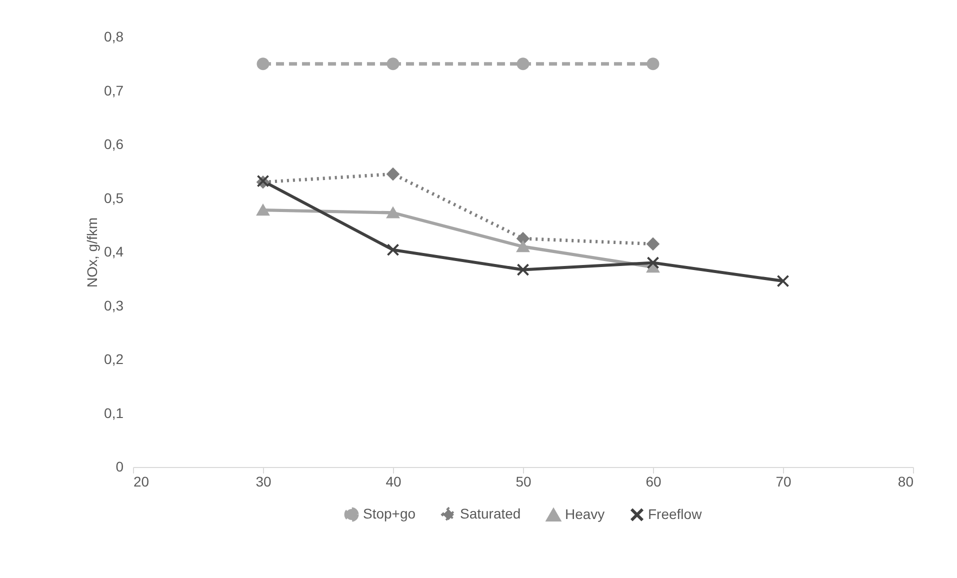  Describe the element at coordinates (114, 90) in the screenshot. I see `y-tick-label: 0,7` at that location.